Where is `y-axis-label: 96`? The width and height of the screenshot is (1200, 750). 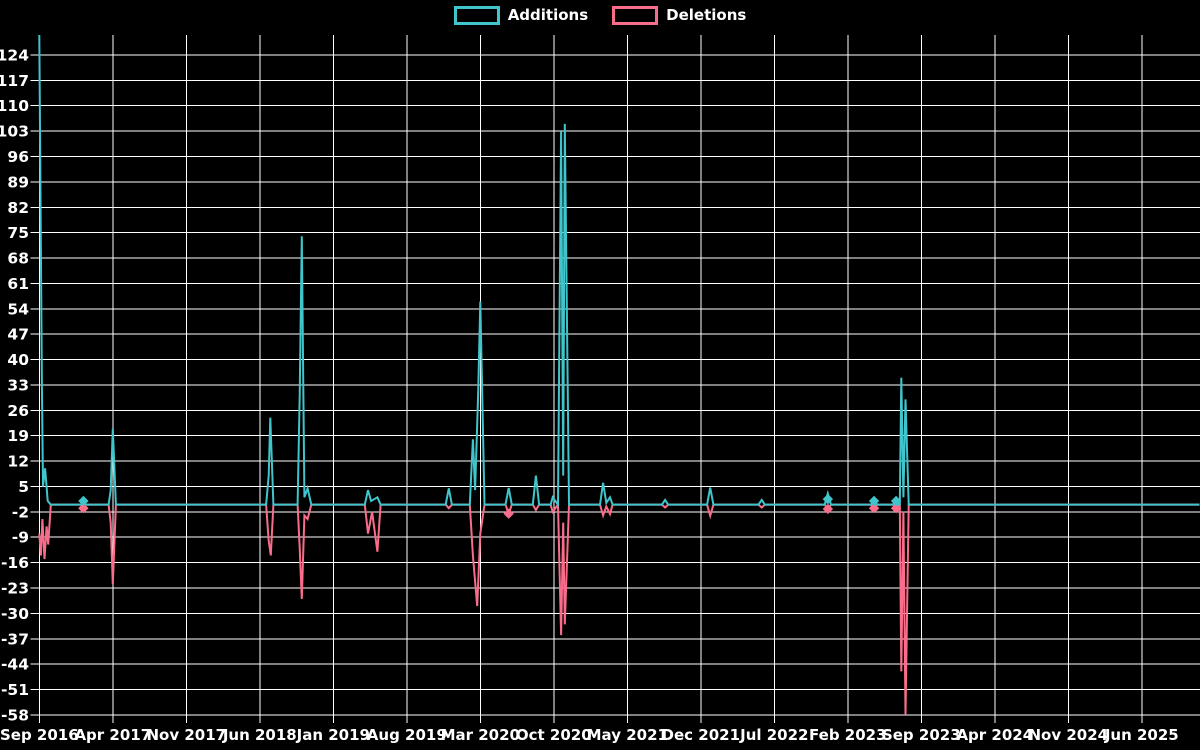 y-axis-label: 96 is located at coordinates (18, 157).